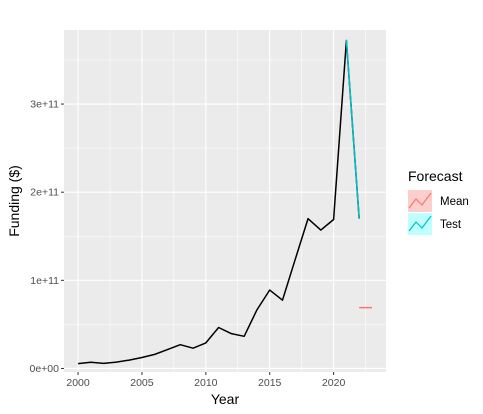 This screenshot has height=414, width=483. Describe the element at coordinates (78, 383) in the screenshot. I see `x-tick-label: 2000` at that location.